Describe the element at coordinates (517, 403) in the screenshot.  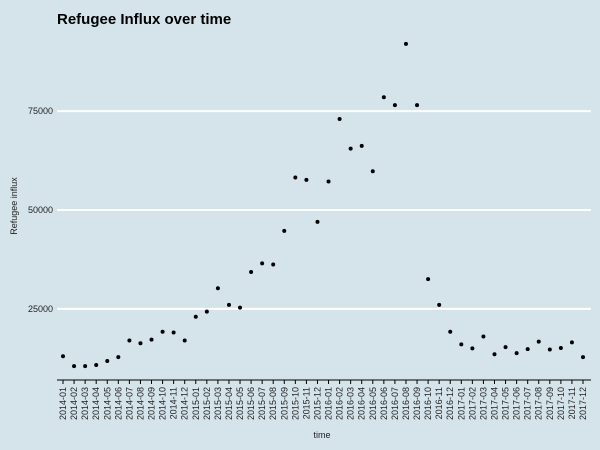
I see `x-tick-label: 2017-06` at that location.